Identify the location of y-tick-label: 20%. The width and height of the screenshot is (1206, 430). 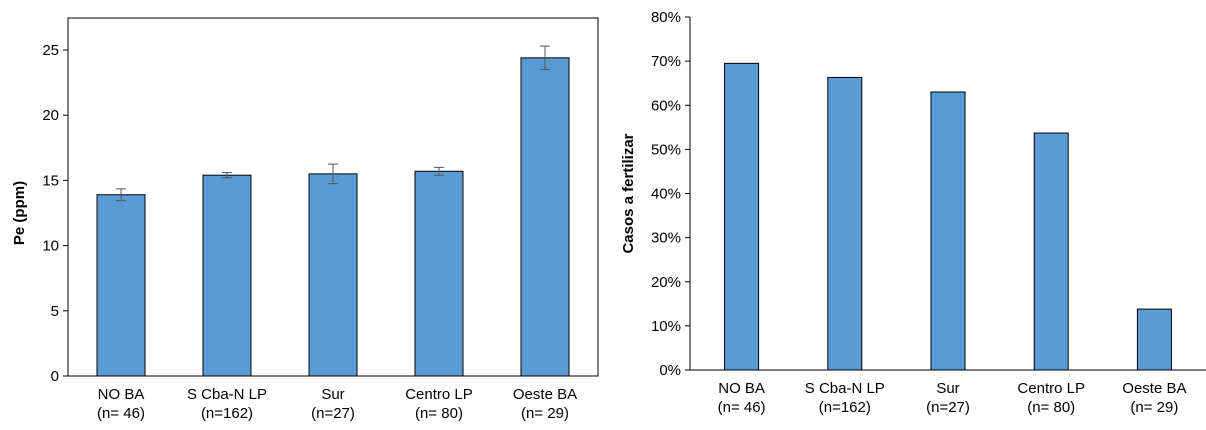
(666, 282).